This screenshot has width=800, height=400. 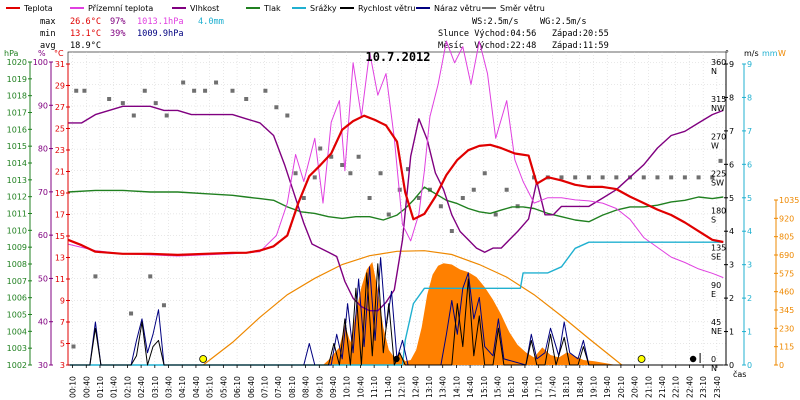 I want to click on x-tick-label-9: 04:40, so click(x=196, y=387).